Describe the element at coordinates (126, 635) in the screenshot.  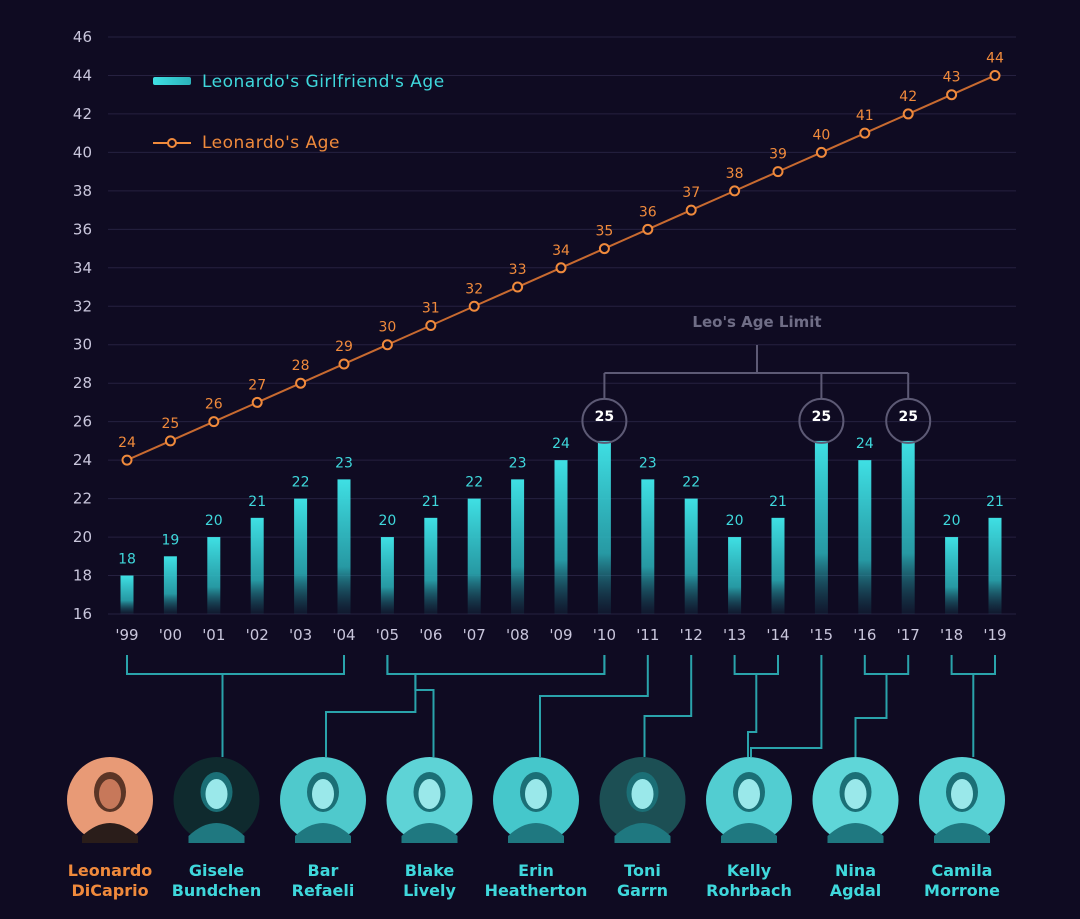
I see `x-tick-label: '99` at that location.